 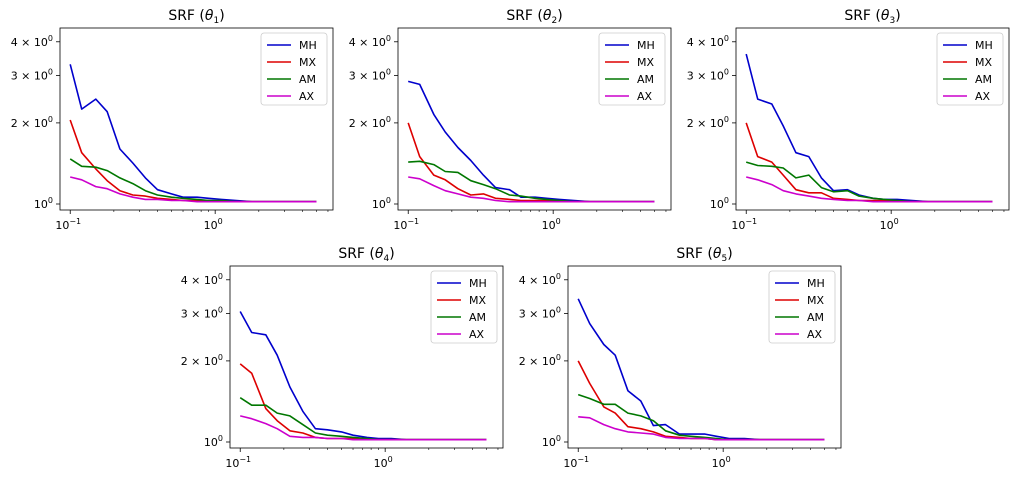 What do you see at coordinates (704, 255) in the screenshot?
I see `panel-title: SRF (θ5)` at bounding box center [704, 255].